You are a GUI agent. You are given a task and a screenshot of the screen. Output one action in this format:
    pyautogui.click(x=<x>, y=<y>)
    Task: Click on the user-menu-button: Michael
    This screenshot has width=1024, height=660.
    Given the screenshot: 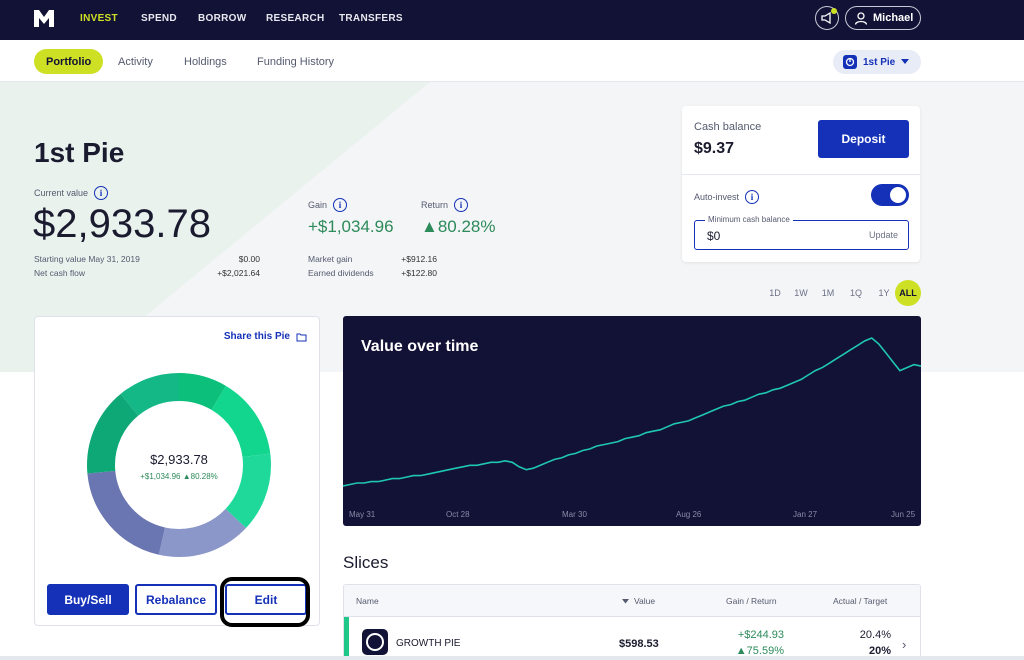 What is the action you would take?
    pyautogui.click(x=883, y=18)
    